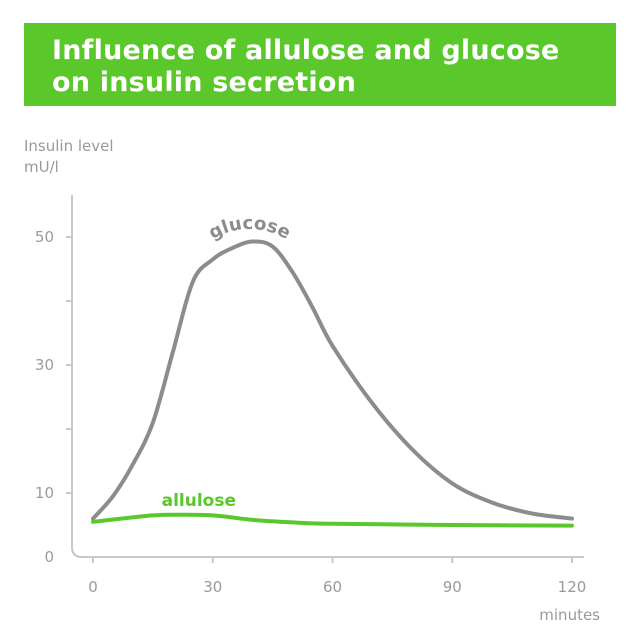  Describe the element at coordinates (572, 587) in the screenshot. I see `x-tick-label: 120` at that location.